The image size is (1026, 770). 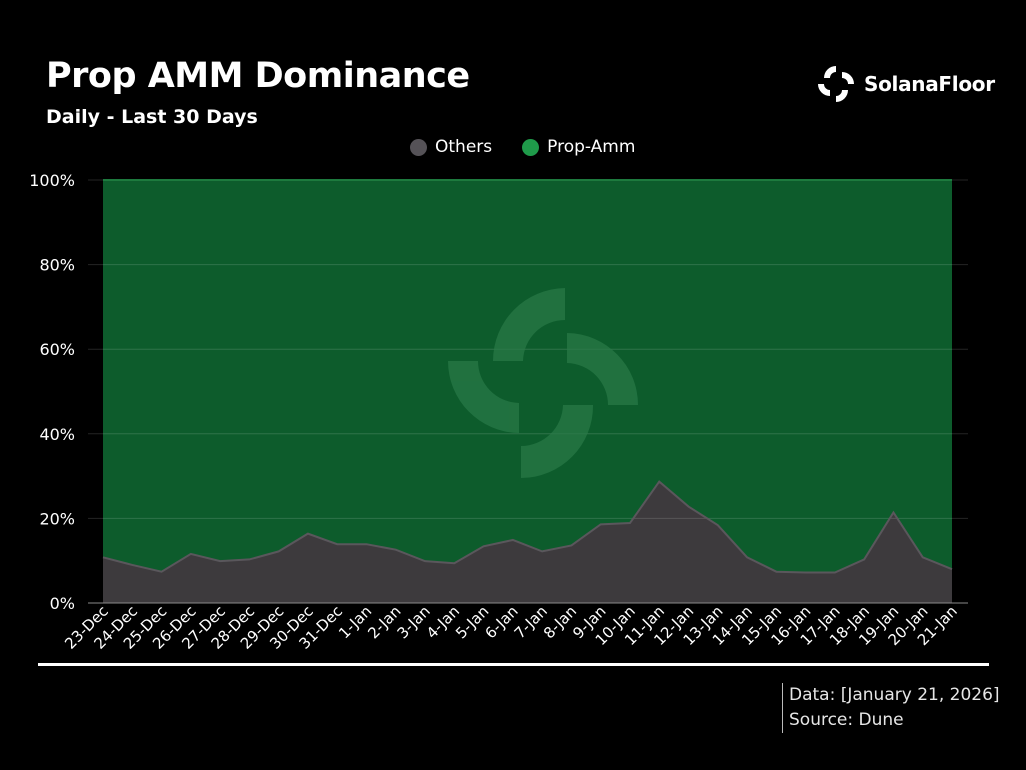 I want to click on brand-logo: SolanaFloor, so click(x=905, y=84).